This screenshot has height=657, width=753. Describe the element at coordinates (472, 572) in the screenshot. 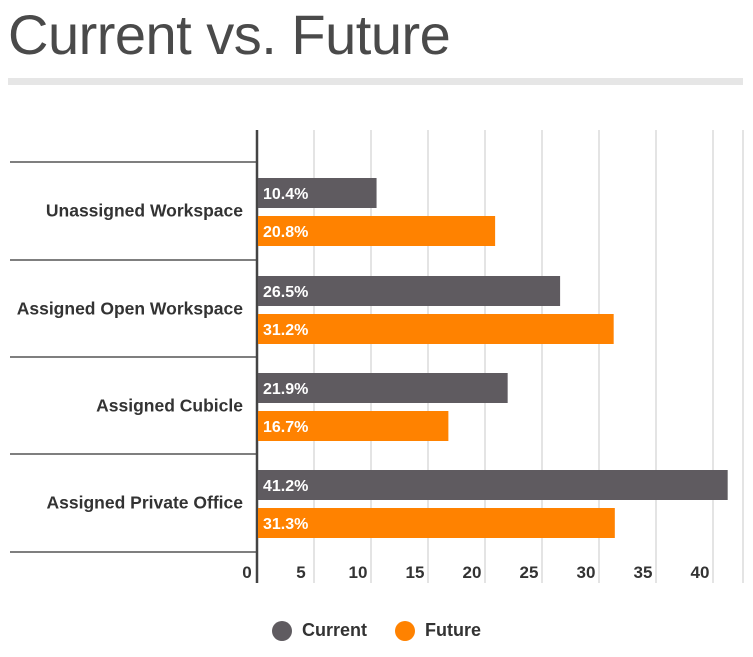

I see `x-tick-label-20: 20` at that location.